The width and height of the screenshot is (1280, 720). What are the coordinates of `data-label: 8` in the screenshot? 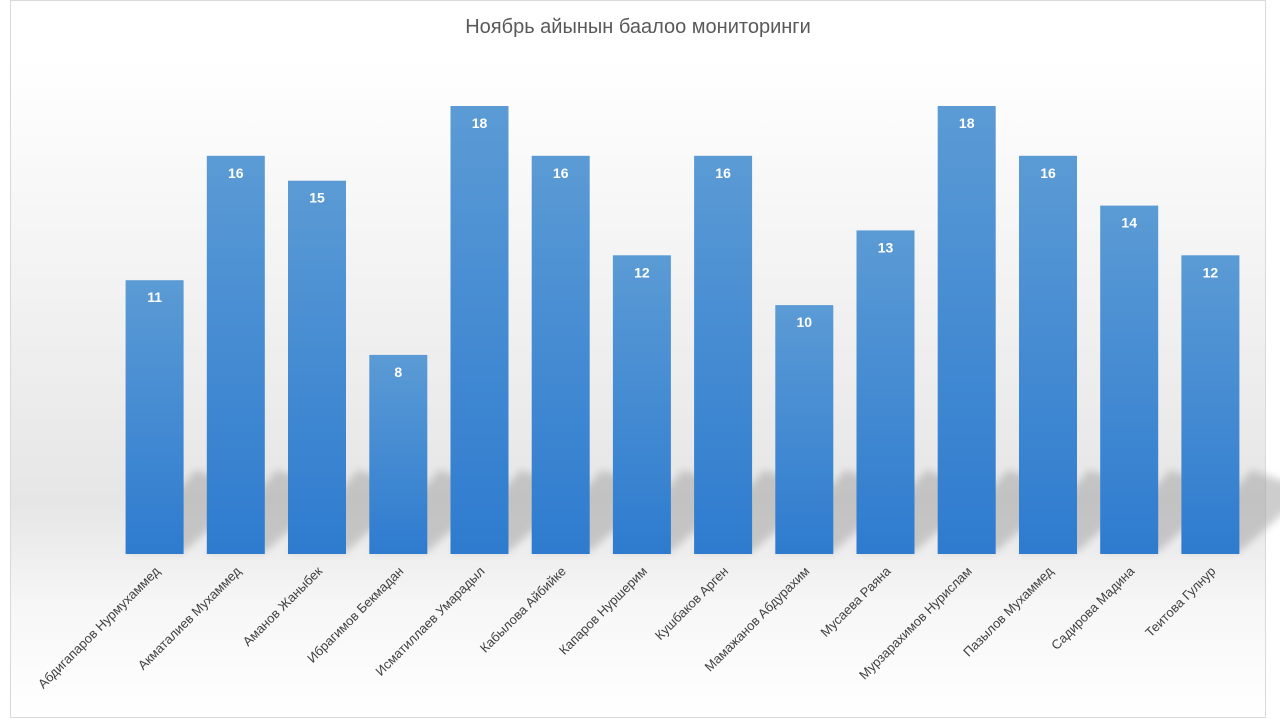 It's located at (398, 372).